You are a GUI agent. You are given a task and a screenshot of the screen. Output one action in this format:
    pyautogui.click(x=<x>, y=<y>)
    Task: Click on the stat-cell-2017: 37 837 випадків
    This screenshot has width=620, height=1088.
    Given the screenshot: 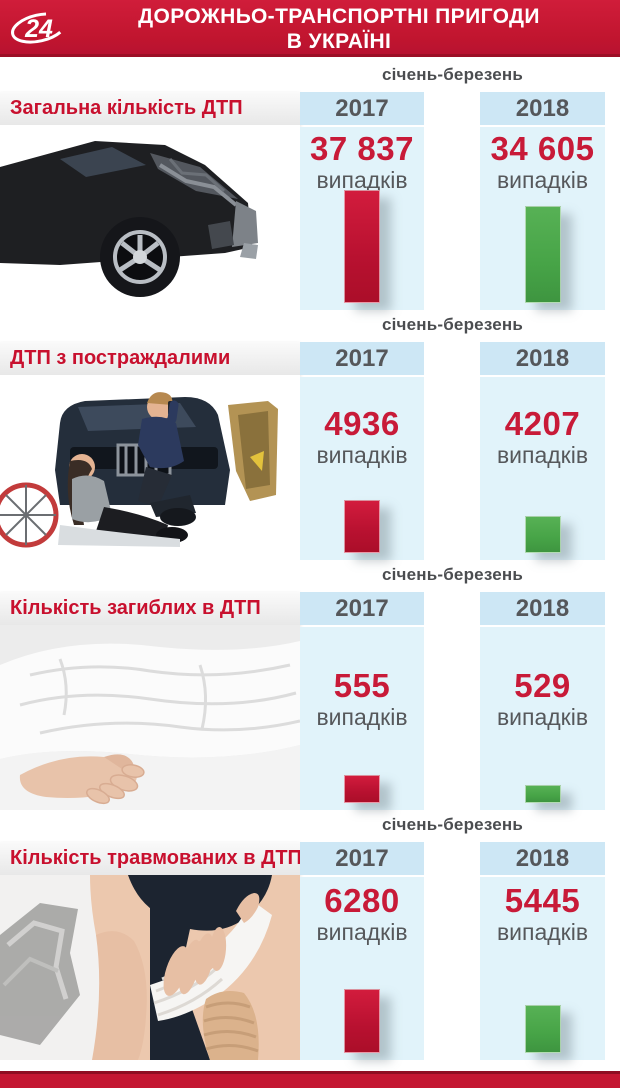 What is the action you would take?
    pyautogui.click(x=362, y=218)
    